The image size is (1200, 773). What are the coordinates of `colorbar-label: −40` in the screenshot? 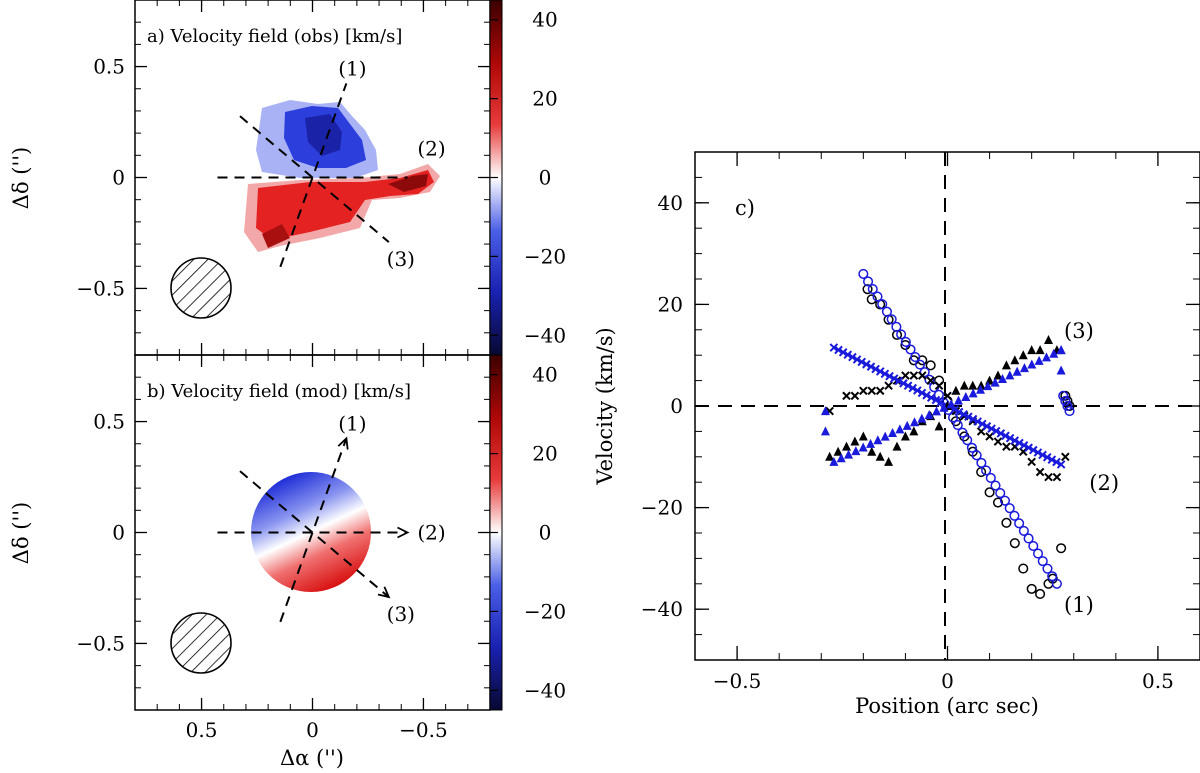 It's located at (545, 690).